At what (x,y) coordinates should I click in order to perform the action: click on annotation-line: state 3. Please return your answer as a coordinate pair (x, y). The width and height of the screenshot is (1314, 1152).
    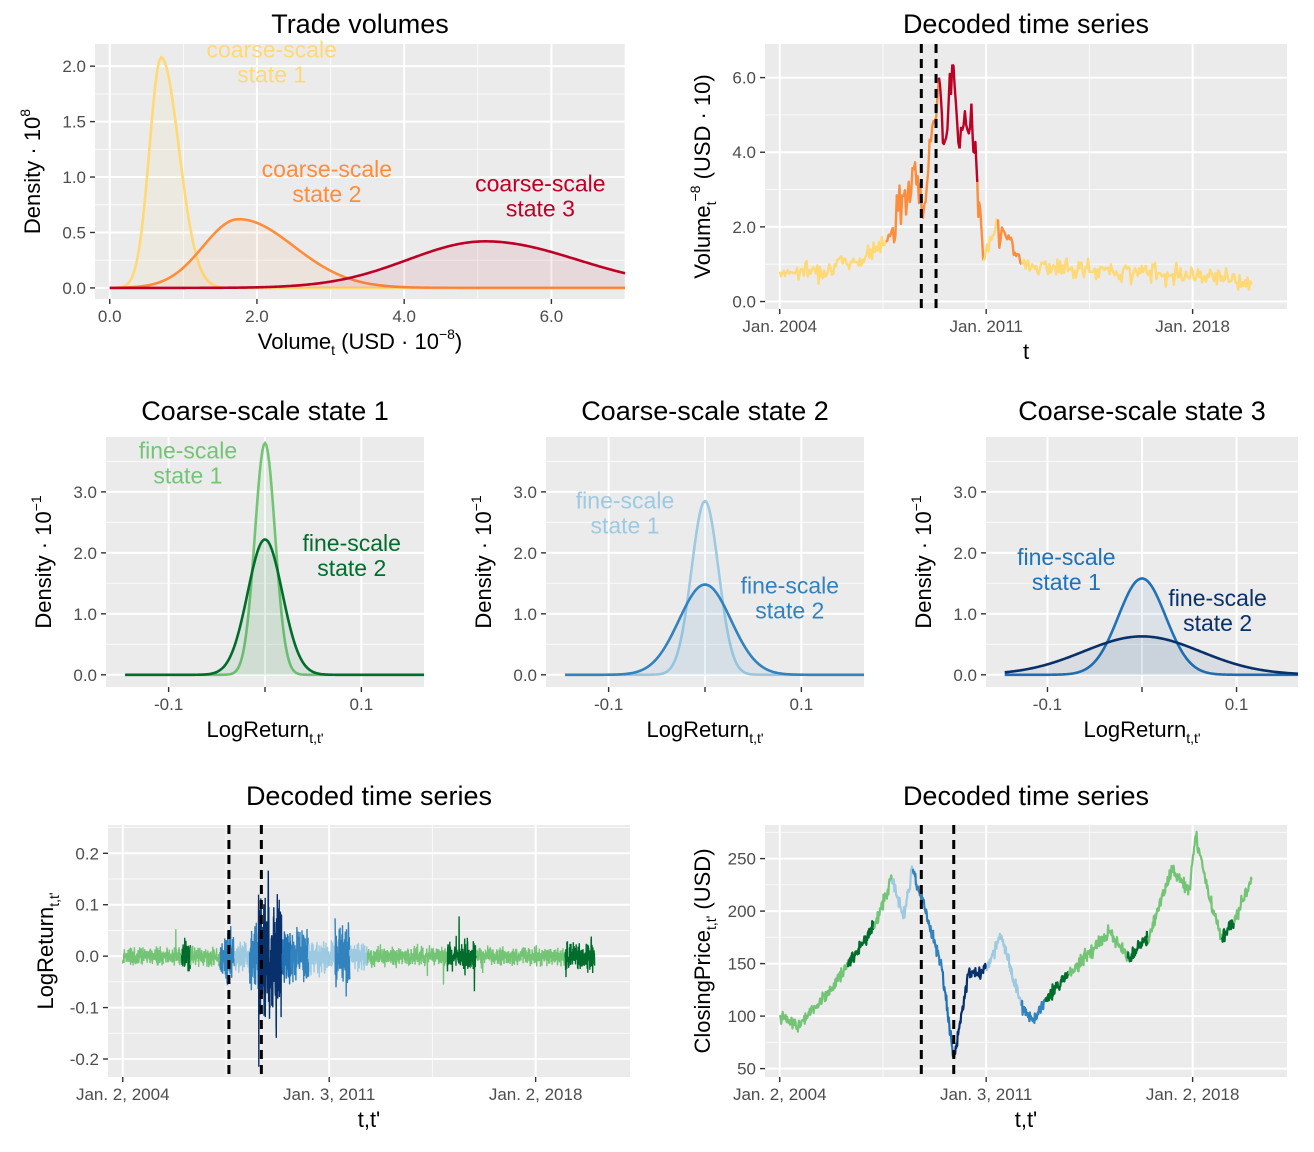
    Looking at the image, I should click on (540, 208).